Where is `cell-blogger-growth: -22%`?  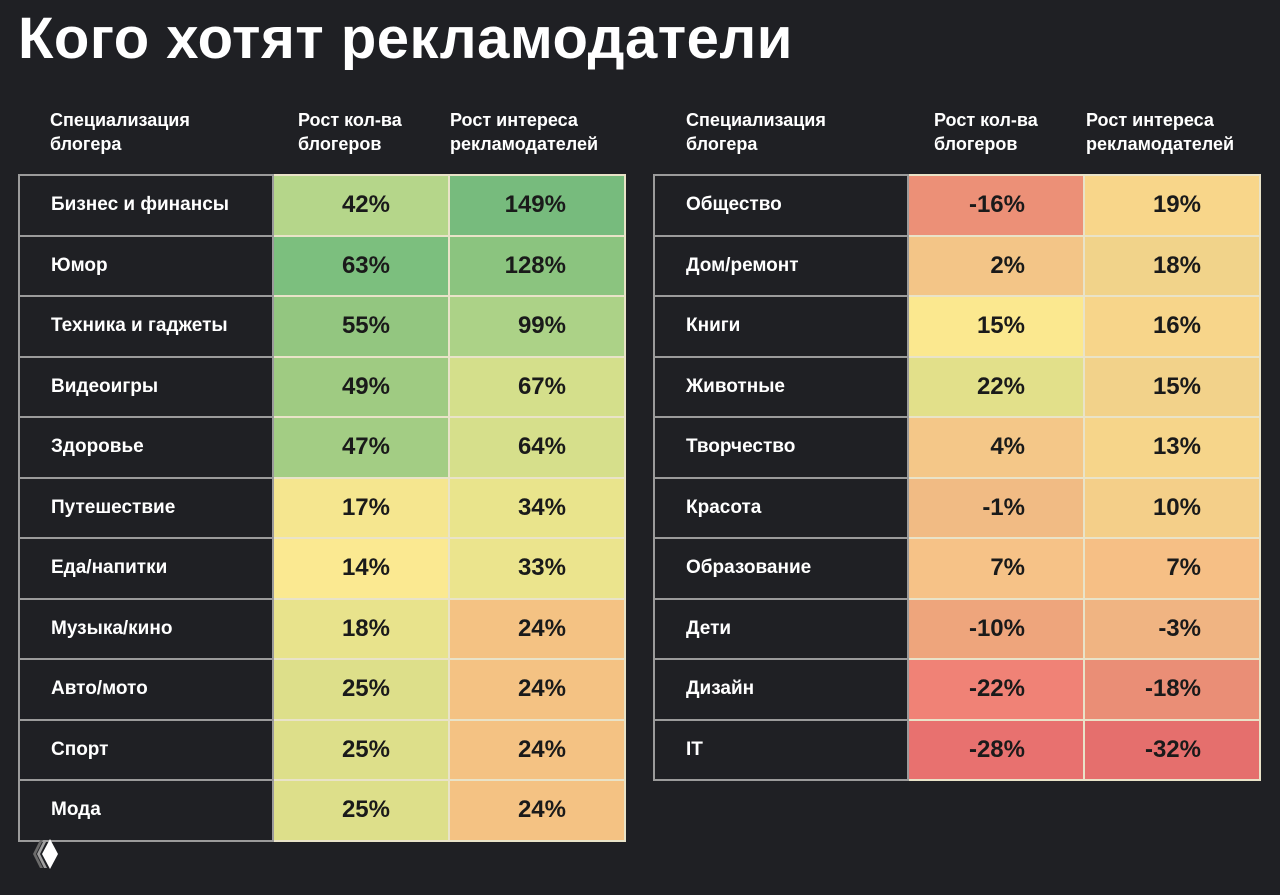 cell-blogger-growth: -22% is located at coordinates (996, 689).